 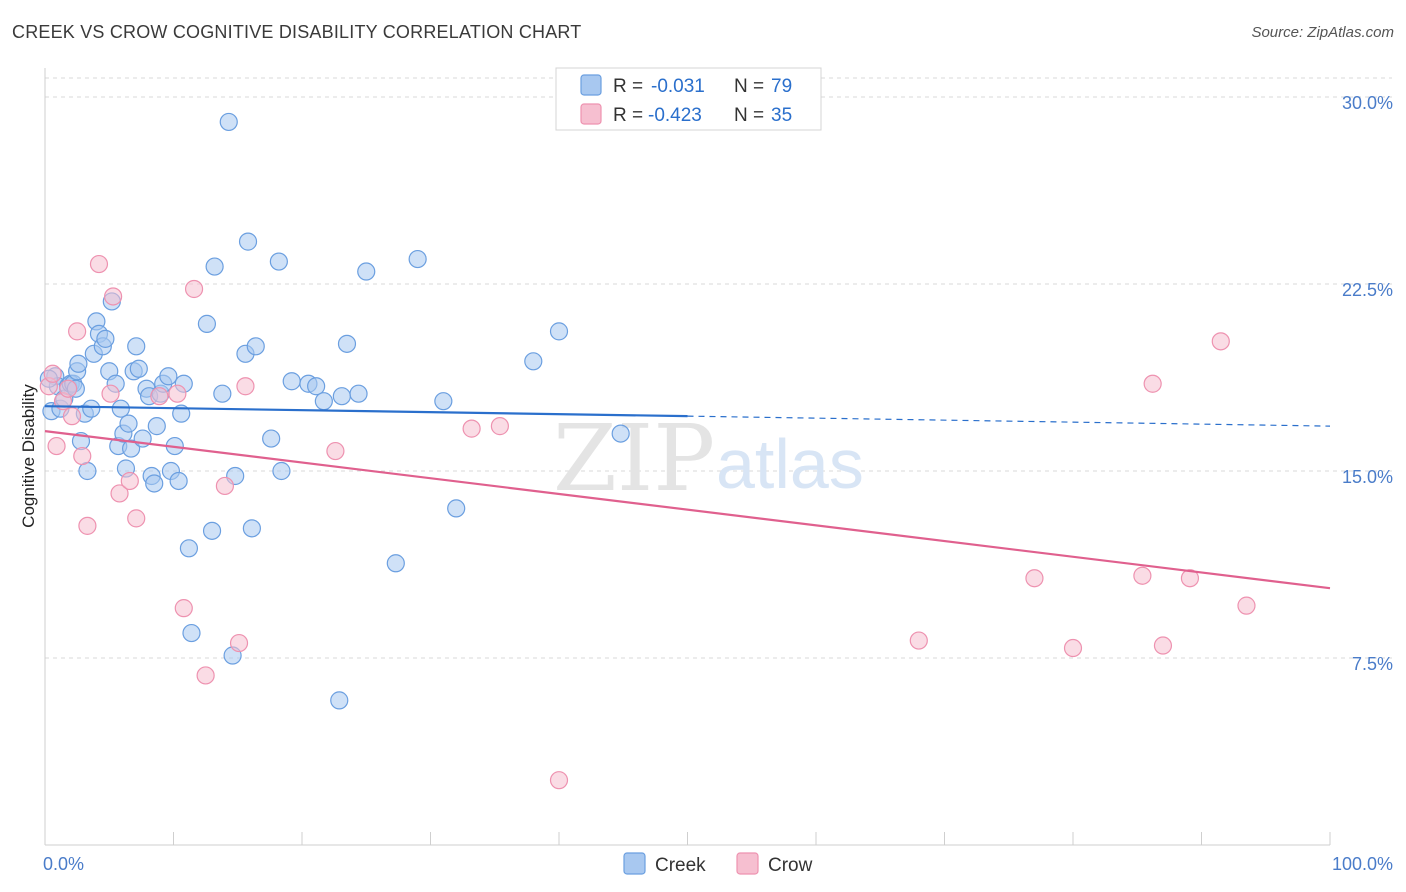 I want to click on watermark: ZIP atlas, so click(x=708, y=458).